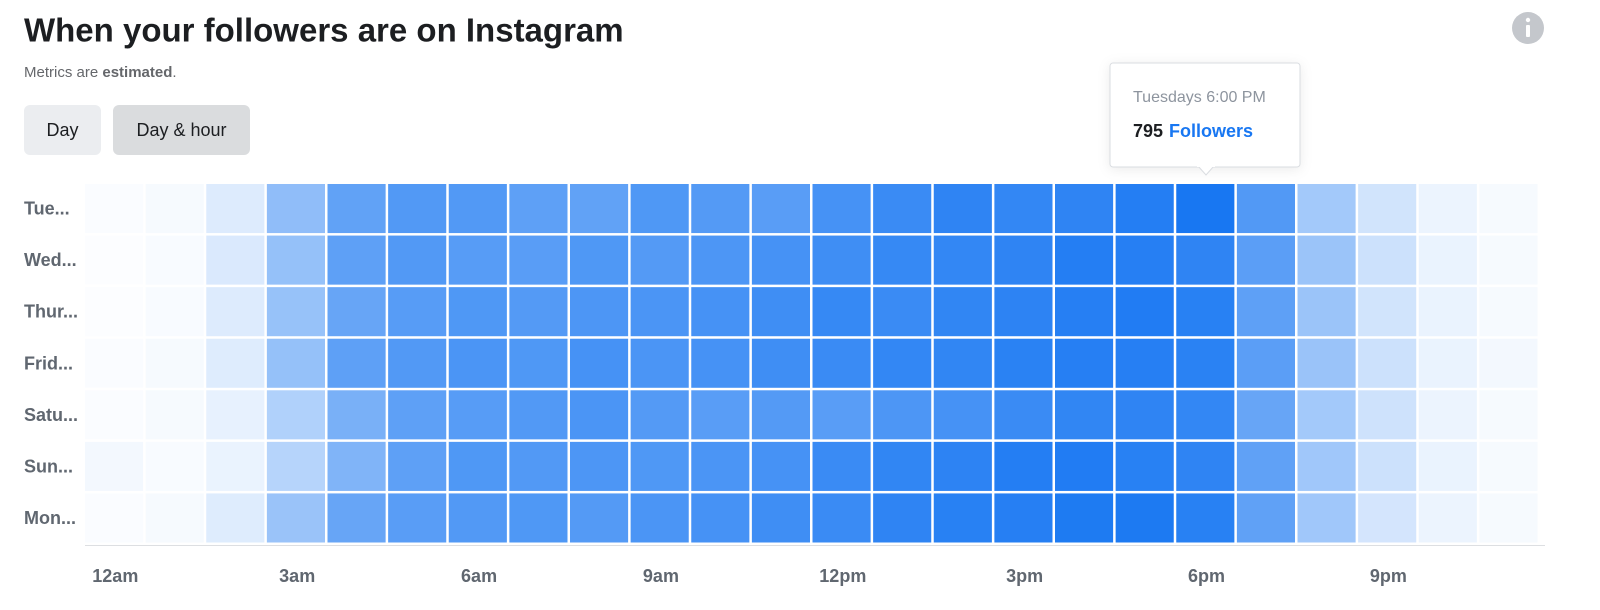 The height and width of the screenshot is (610, 1600). I want to click on tab-button: Day, so click(62, 130).